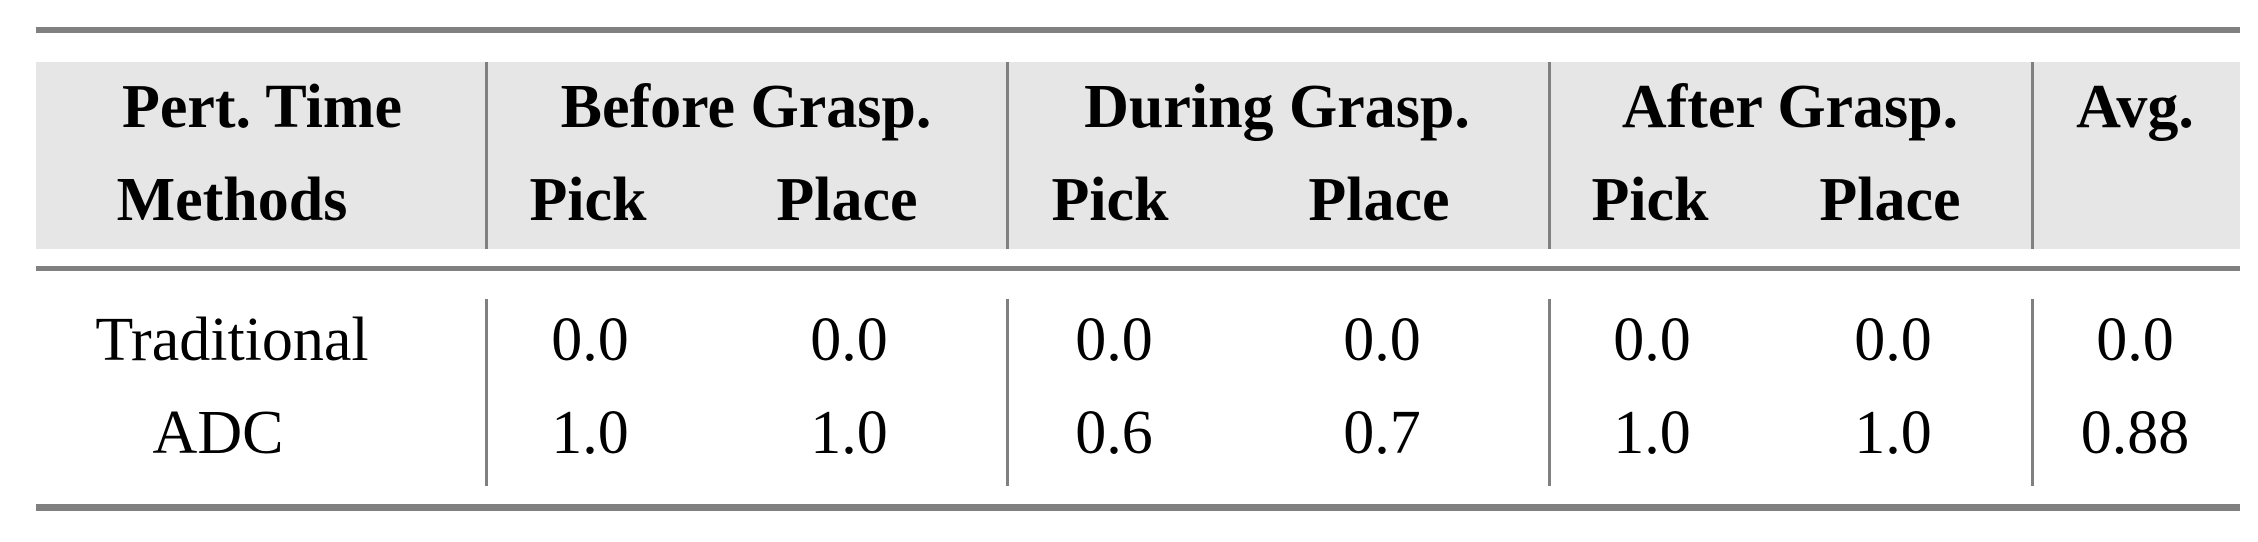 This screenshot has width=2258, height=542. Describe the element at coordinates (232, 200) in the screenshot. I see `header-methods: Methods` at that location.